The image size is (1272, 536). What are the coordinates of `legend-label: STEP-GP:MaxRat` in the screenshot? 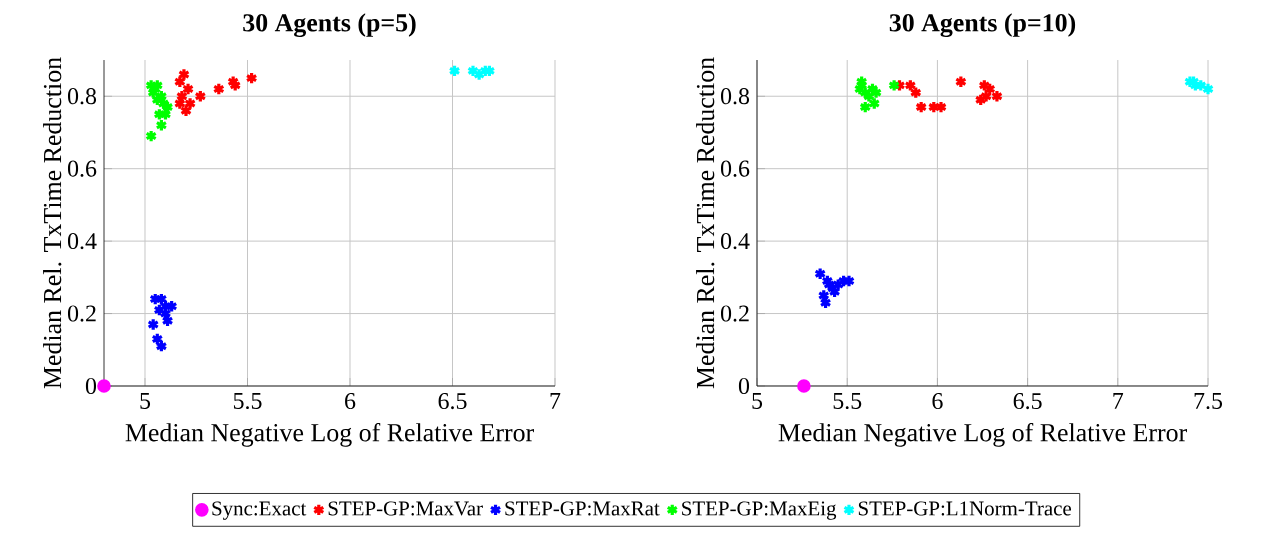 It's located at (582, 508).